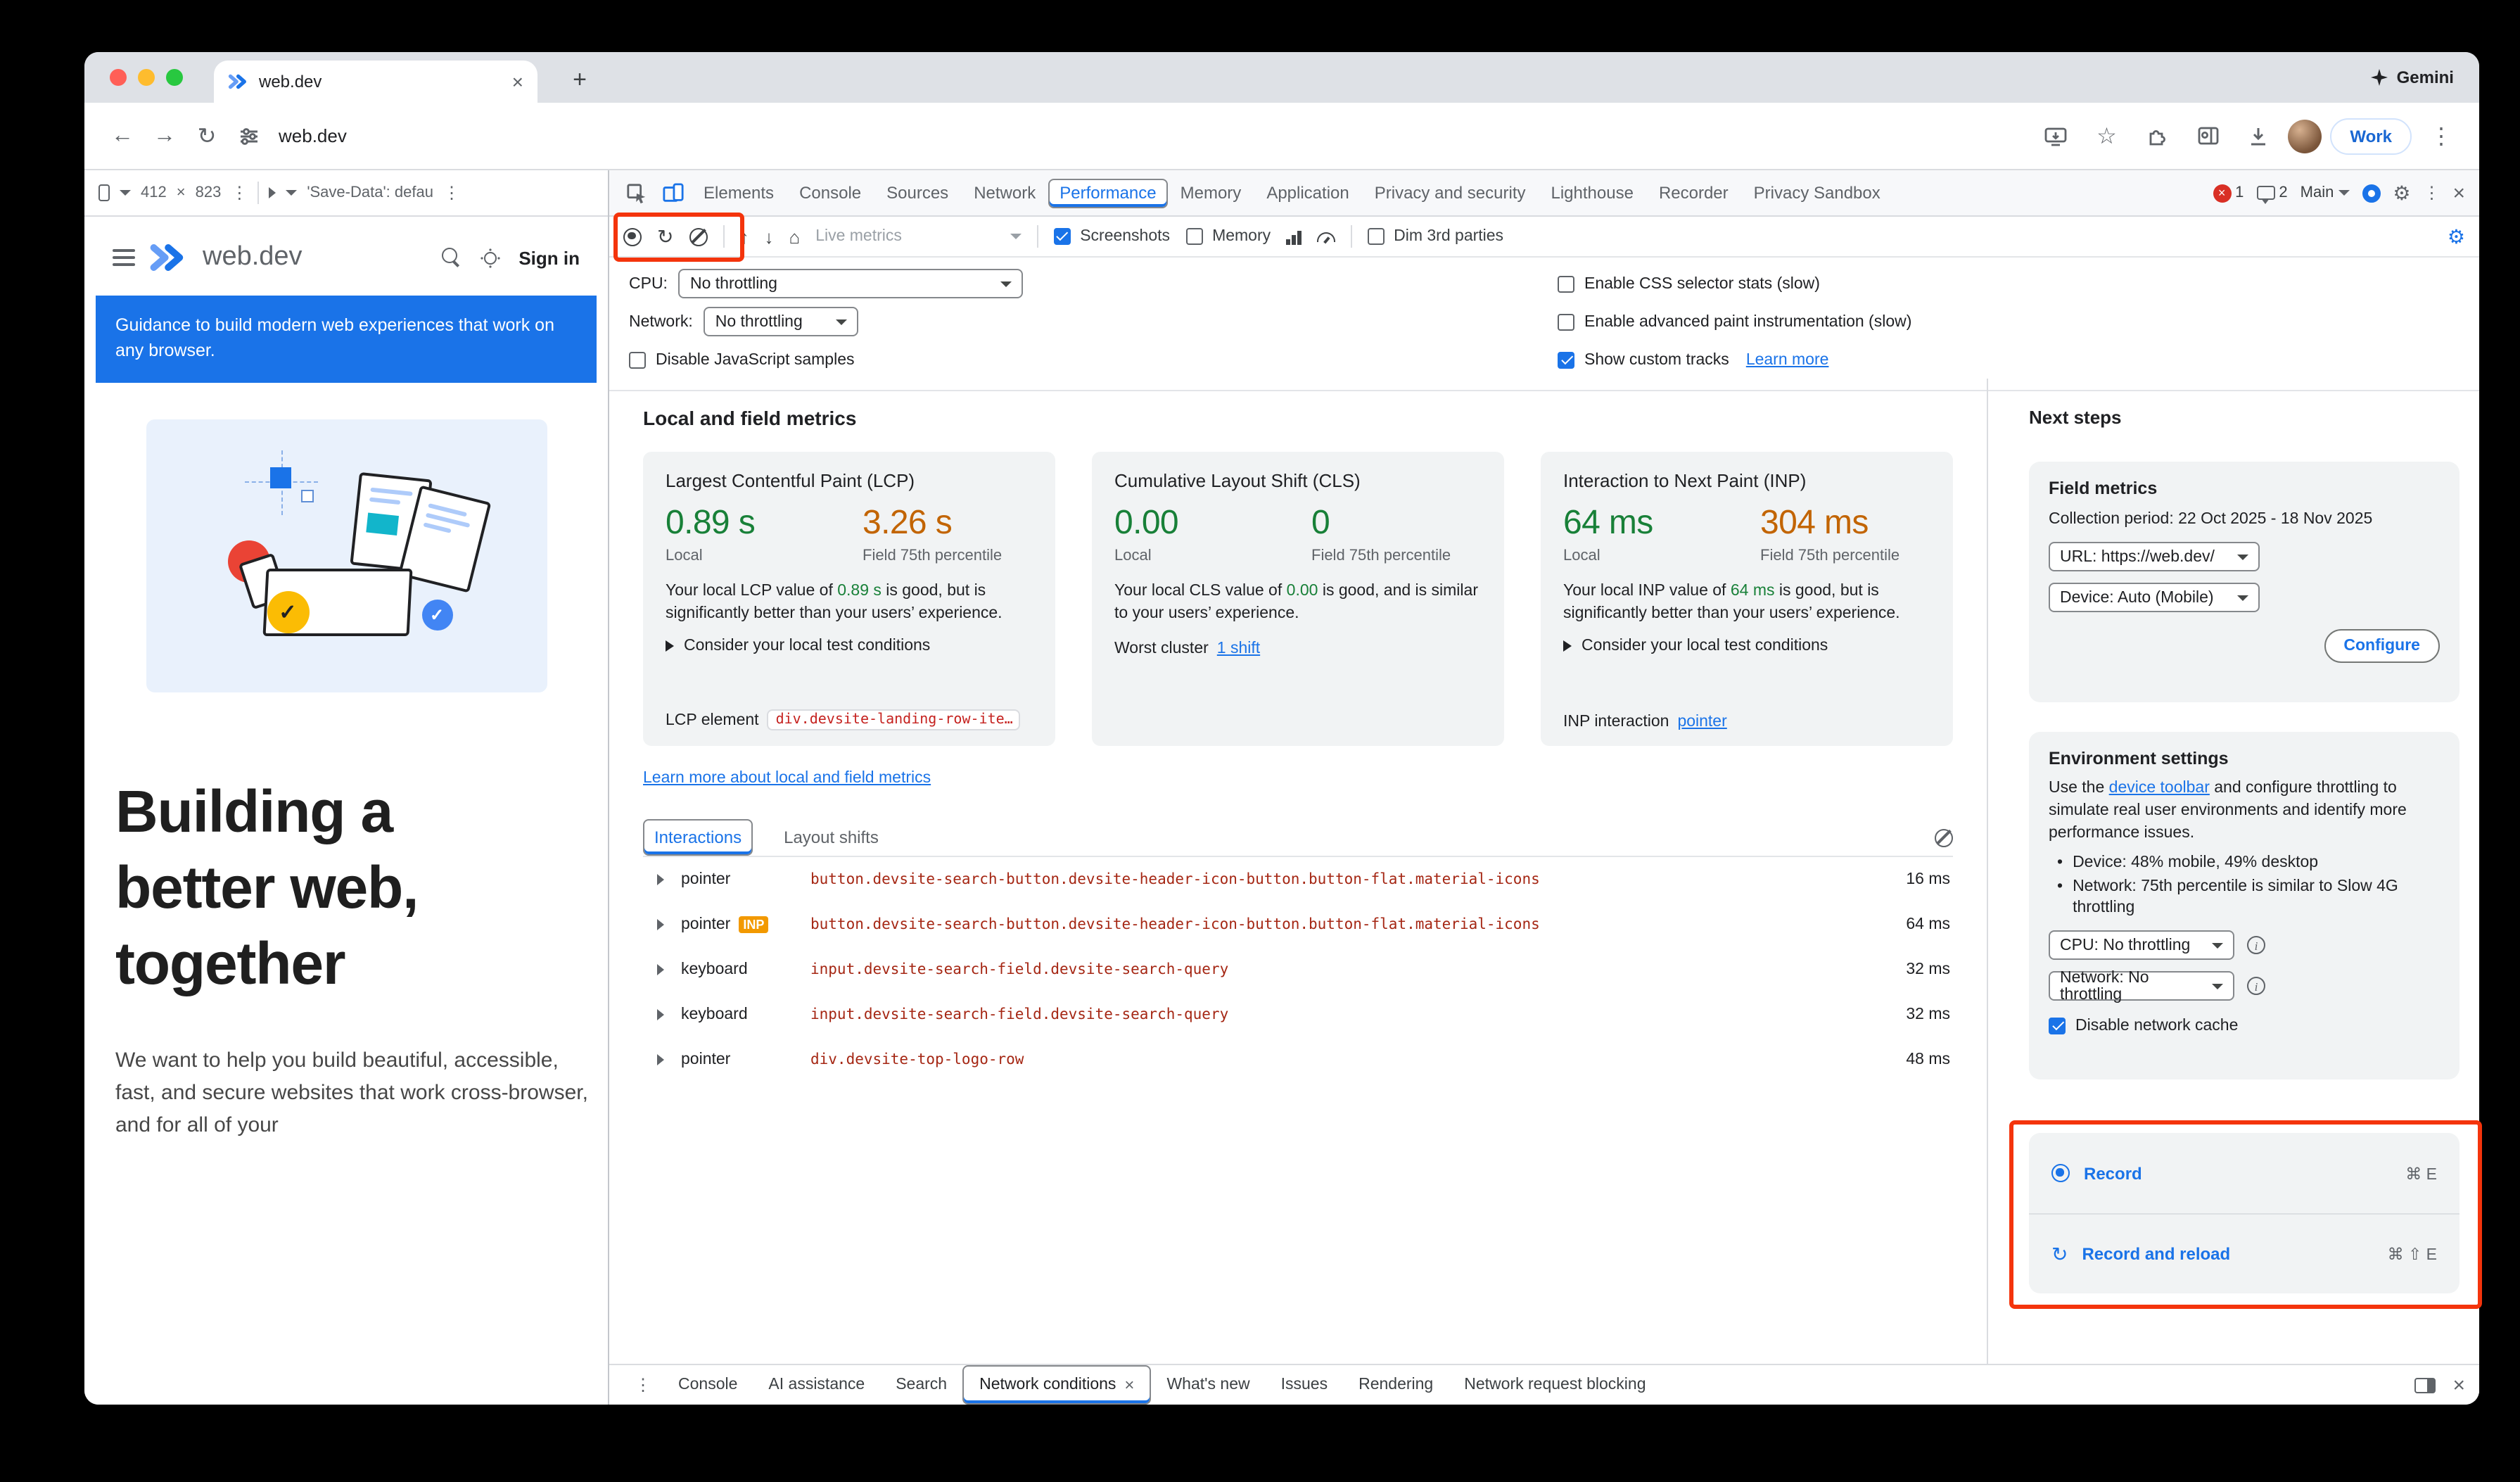  What do you see at coordinates (918, 193) in the screenshot?
I see `tab-sources: Sources` at bounding box center [918, 193].